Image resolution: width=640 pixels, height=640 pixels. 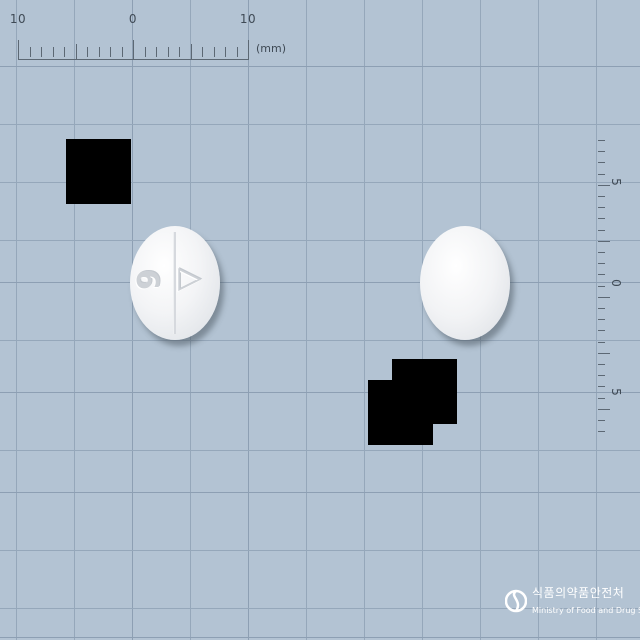 What do you see at coordinates (271, 48) in the screenshot?
I see `ruler-unit: (mm)` at bounding box center [271, 48].